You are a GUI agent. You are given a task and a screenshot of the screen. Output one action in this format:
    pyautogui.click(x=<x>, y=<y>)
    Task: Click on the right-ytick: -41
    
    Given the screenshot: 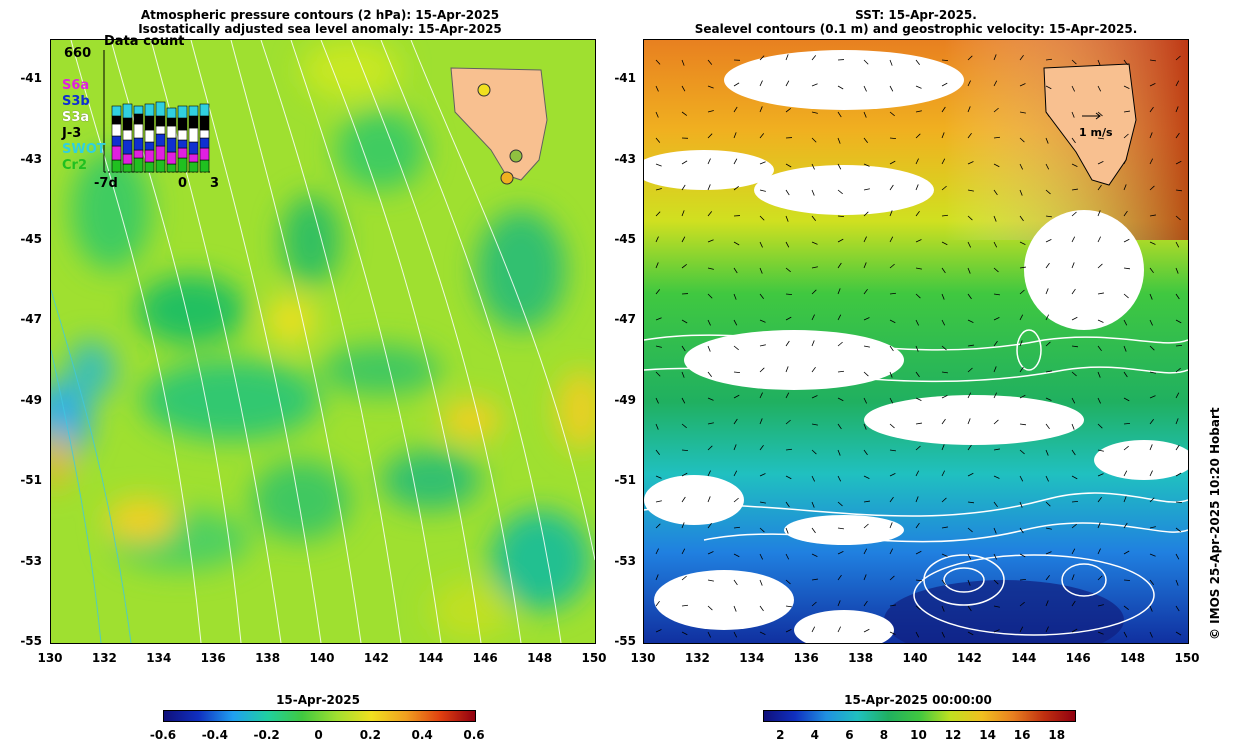 What is the action you would take?
    pyautogui.click(x=625, y=78)
    